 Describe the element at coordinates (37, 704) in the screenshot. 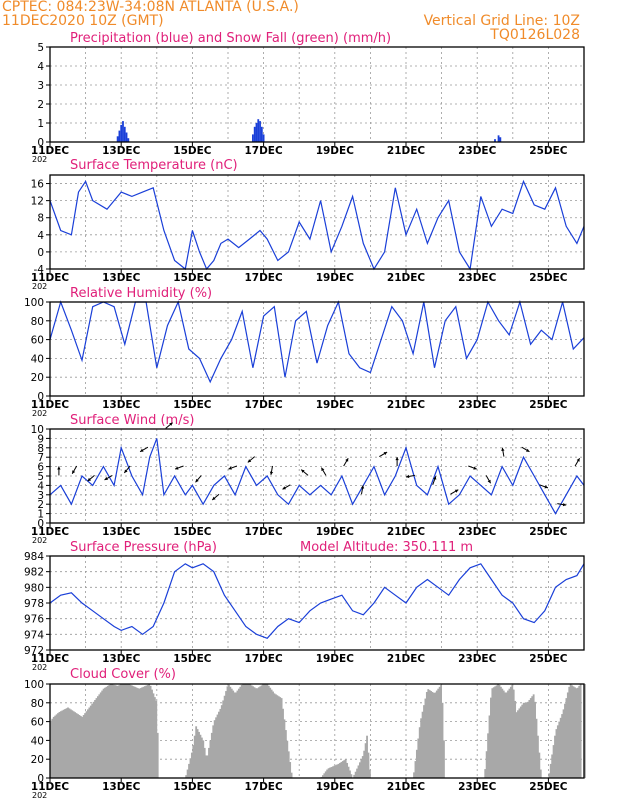

I see `cloud-ytick-label: 80` at that location.